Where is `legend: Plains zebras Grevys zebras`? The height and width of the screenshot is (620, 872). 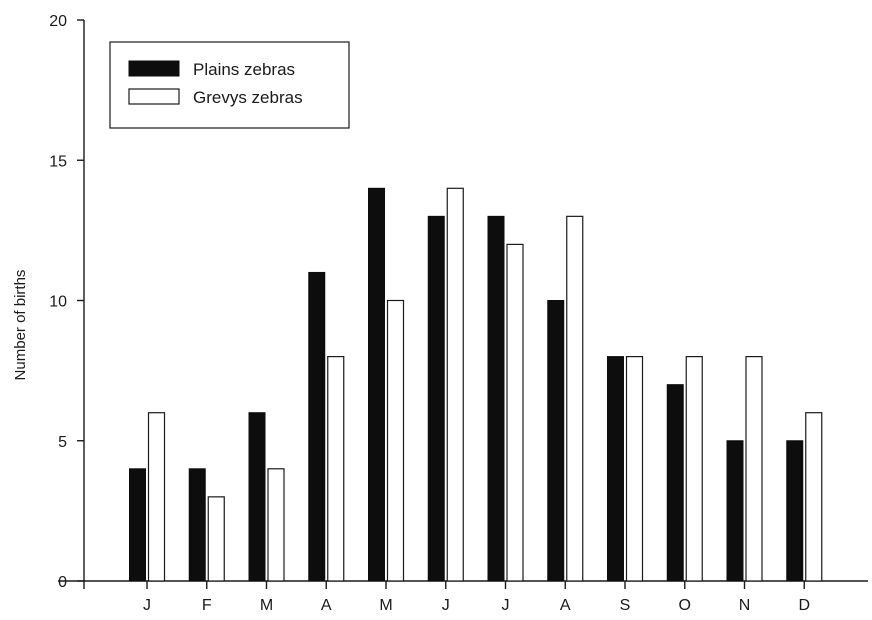 legend: Plains zebras Grevys zebras is located at coordinates (229, 85).